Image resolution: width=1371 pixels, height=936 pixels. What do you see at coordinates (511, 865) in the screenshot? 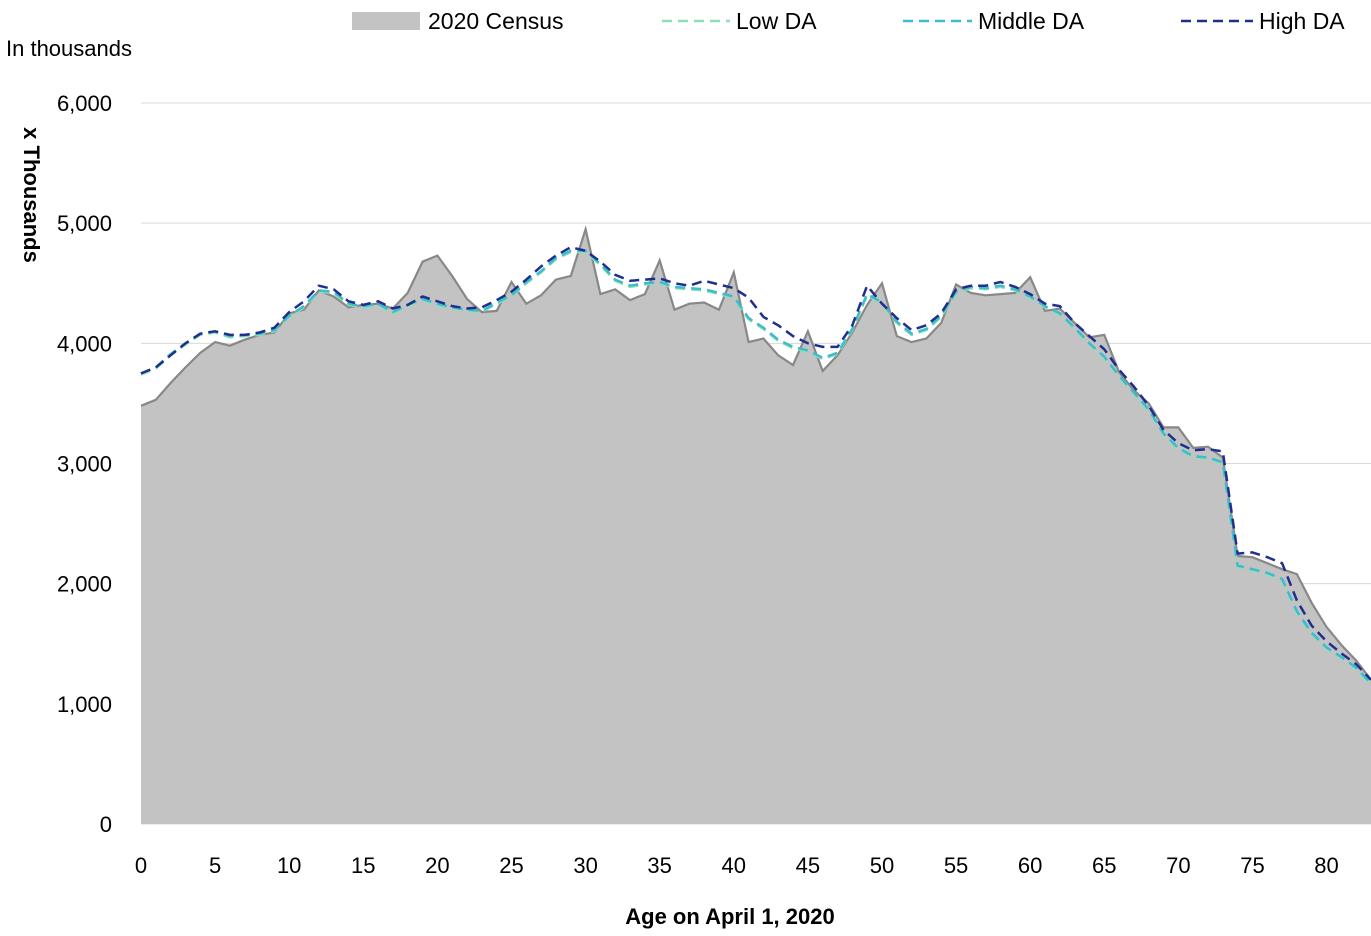
I see `x-tick-label: 25` at bounding box center [511, 865].